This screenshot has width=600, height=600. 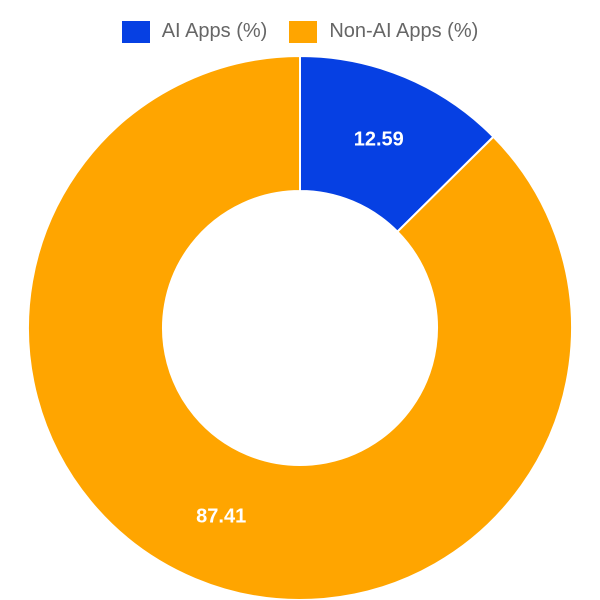 What do you see at coordinates (135, 31) in the screenshot?
I see `legend-swatch-ai-apps` at bounding box center [135, 31].